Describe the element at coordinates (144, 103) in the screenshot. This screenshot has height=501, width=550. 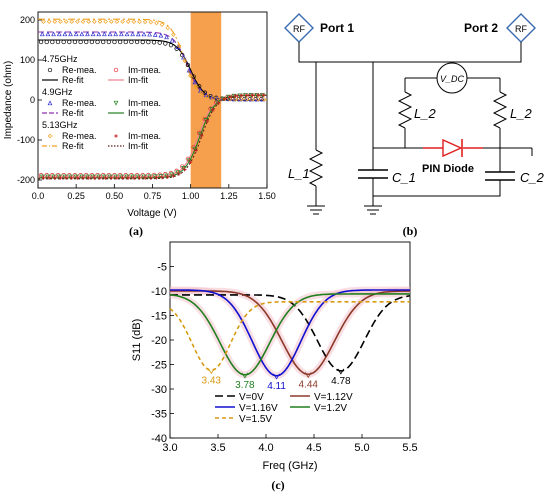
I see `legend-item-label: Im-mea.` at that location.